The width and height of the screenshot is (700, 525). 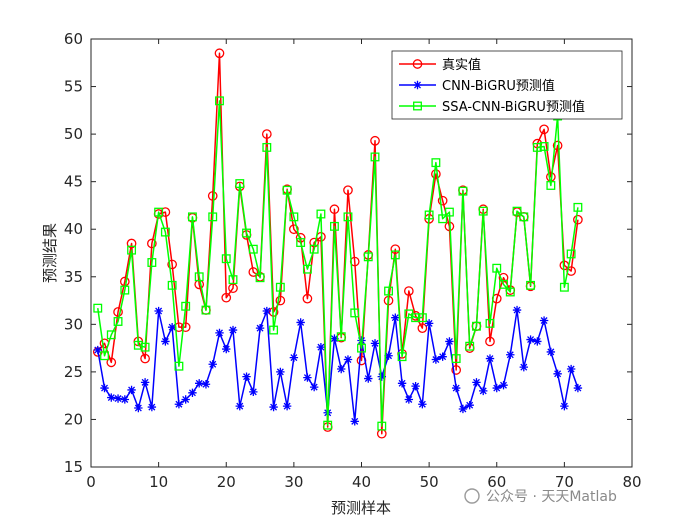 I want to click on legend-marker, so click(x=417, y=64).